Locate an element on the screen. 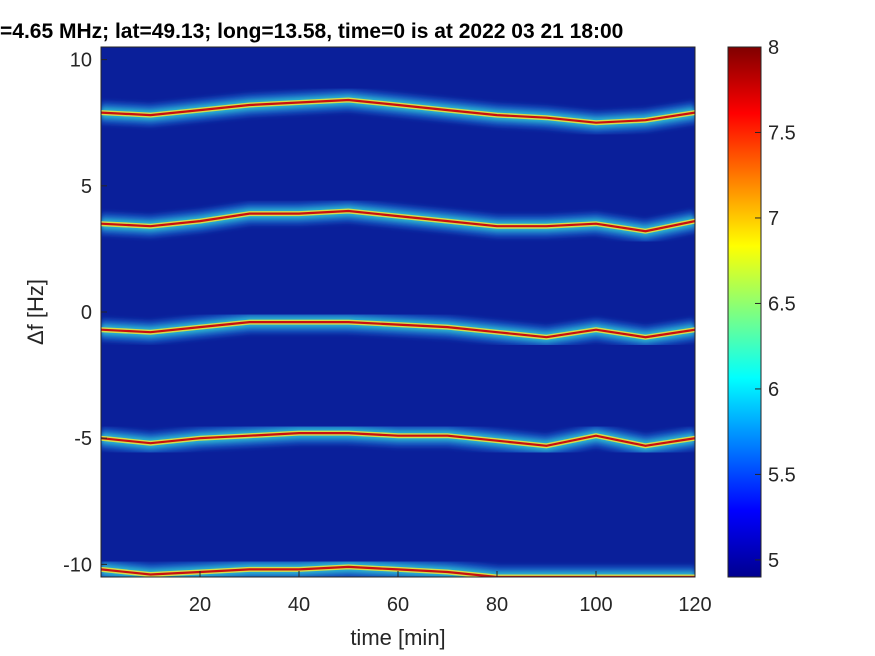 The width and height of the screenshot is (875, 656). y-axis-ticks: 10 5 0 -5 -10 is located at coordinates (85, 313).